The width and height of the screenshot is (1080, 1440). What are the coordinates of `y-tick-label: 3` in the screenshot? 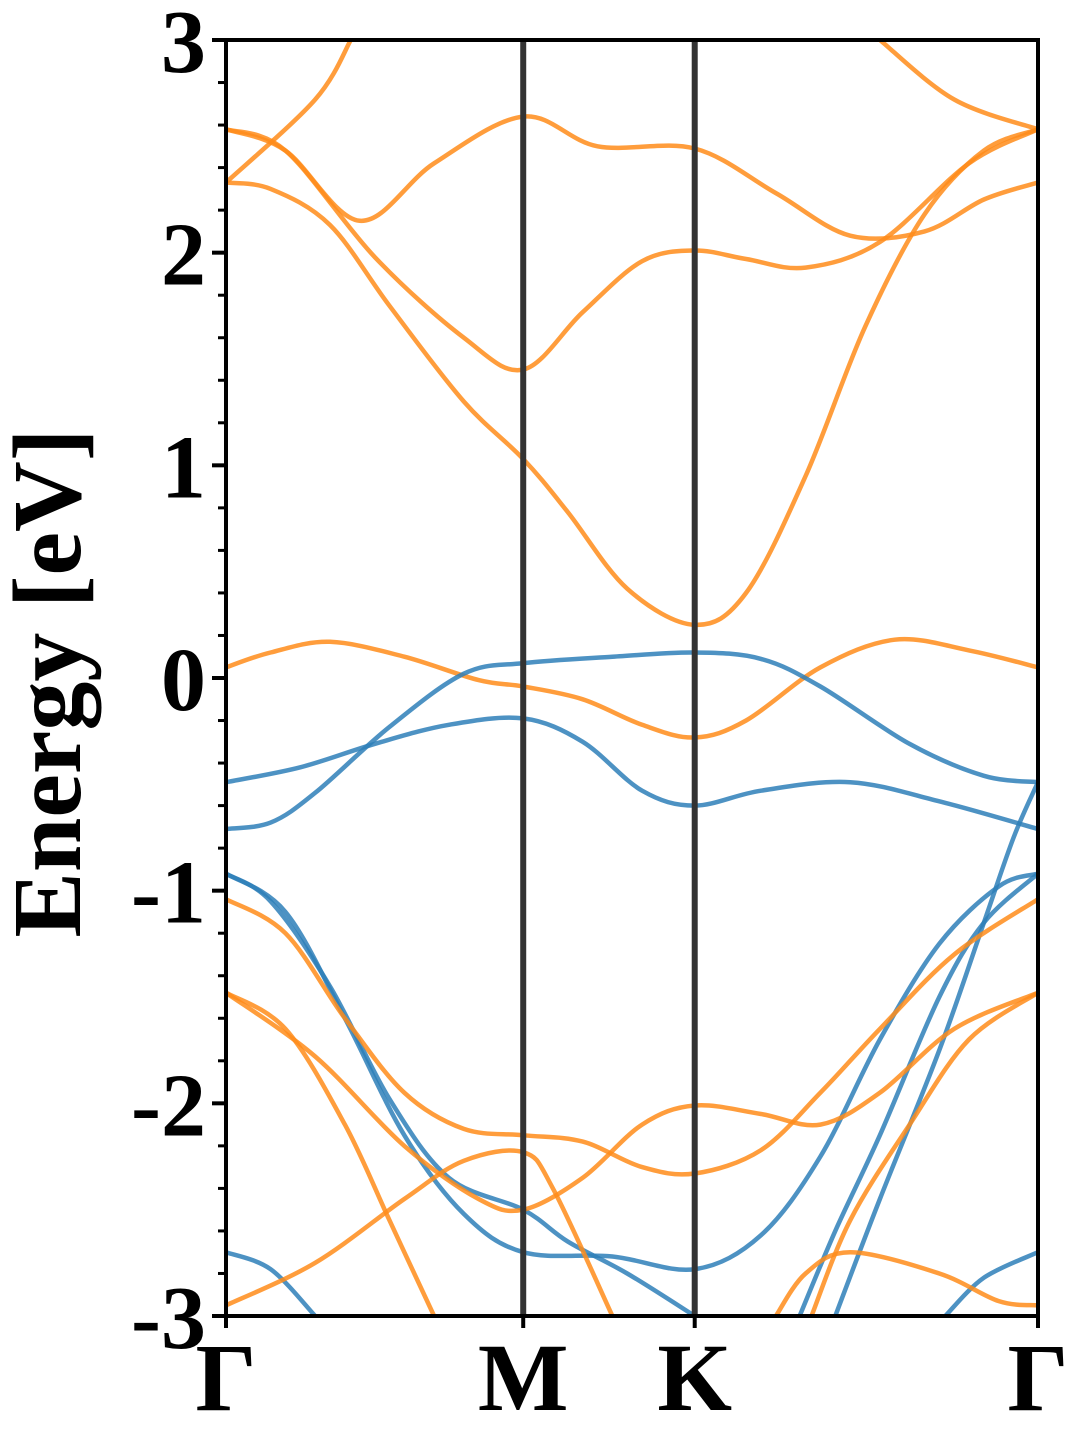 It's located at (183, 46).